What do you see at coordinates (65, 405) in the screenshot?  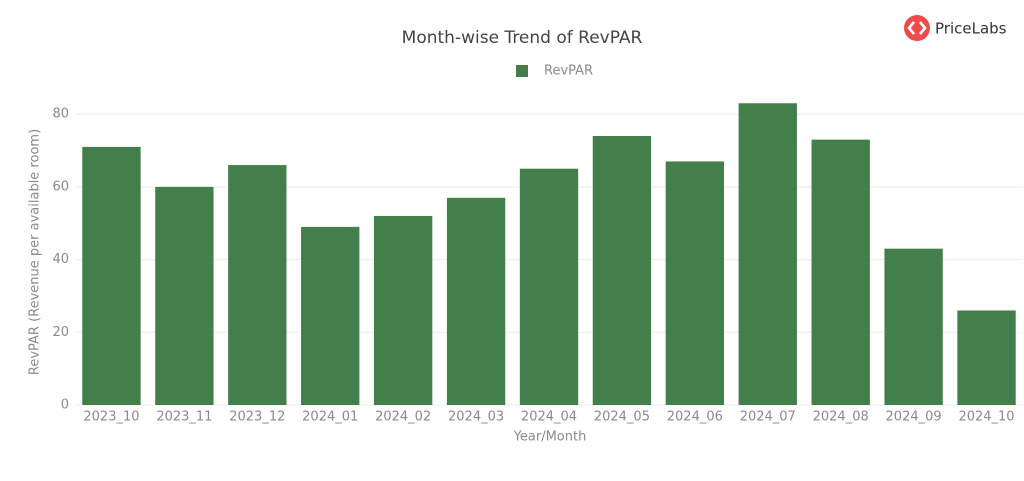 I see `y-tick-label: 0` at bounding box center [65, 405].